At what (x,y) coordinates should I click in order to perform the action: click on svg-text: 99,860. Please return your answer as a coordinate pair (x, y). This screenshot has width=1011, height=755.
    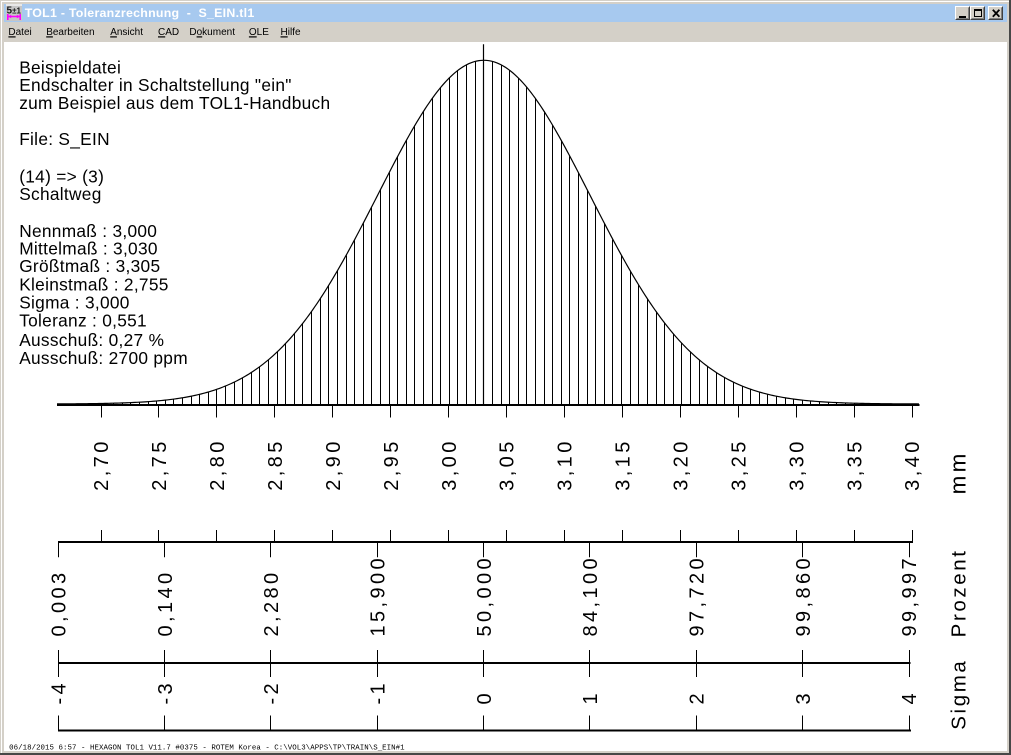
    Looking at the image, I should click on (804, 596).